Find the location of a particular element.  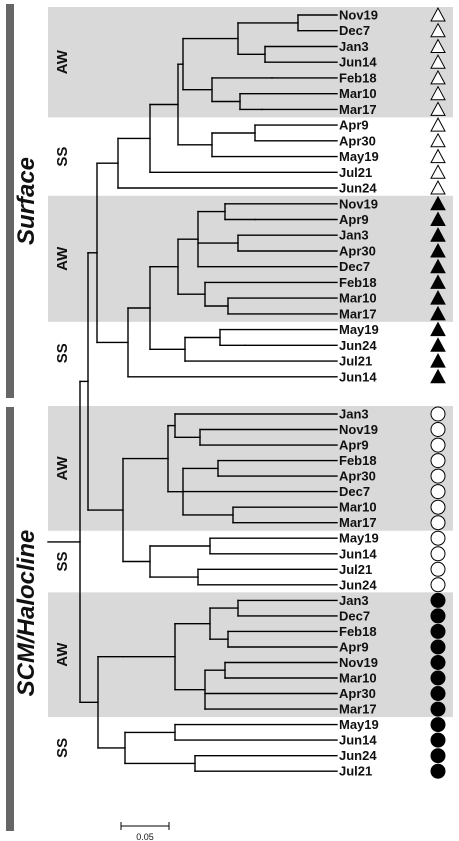

surface-section-bar is located at coordinates (10, 201).